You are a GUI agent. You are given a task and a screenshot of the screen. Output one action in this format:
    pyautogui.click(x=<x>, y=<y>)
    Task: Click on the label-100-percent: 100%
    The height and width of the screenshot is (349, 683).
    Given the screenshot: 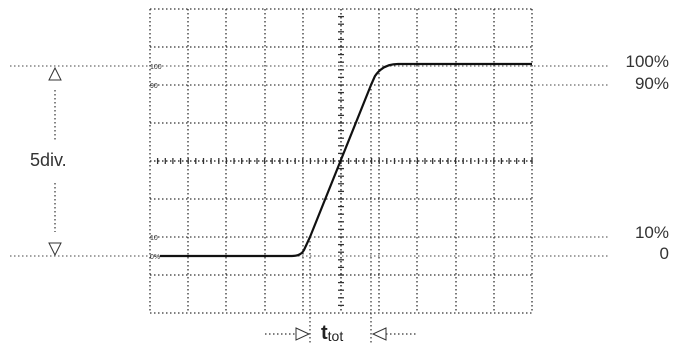 What is the action you would take?
    pyautogui.click(x=647, y=61)
    